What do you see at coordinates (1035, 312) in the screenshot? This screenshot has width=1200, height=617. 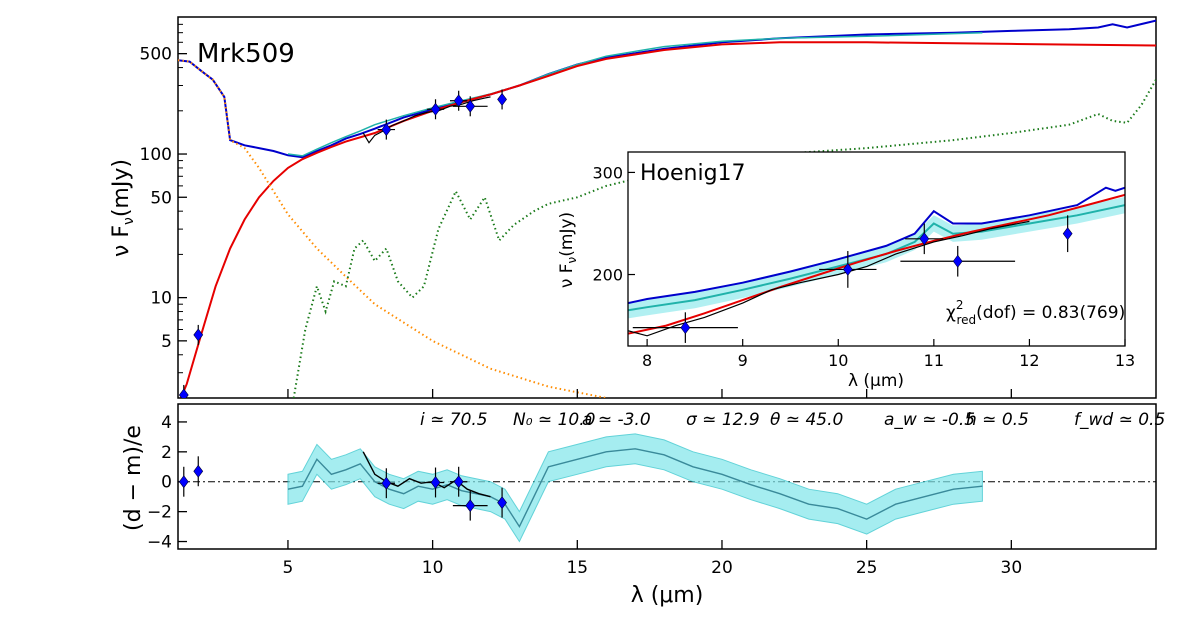 I see `inset-chi2-annotation: χ2 red(dof) = 0.83(769)` at bounding box center [1035, 312].